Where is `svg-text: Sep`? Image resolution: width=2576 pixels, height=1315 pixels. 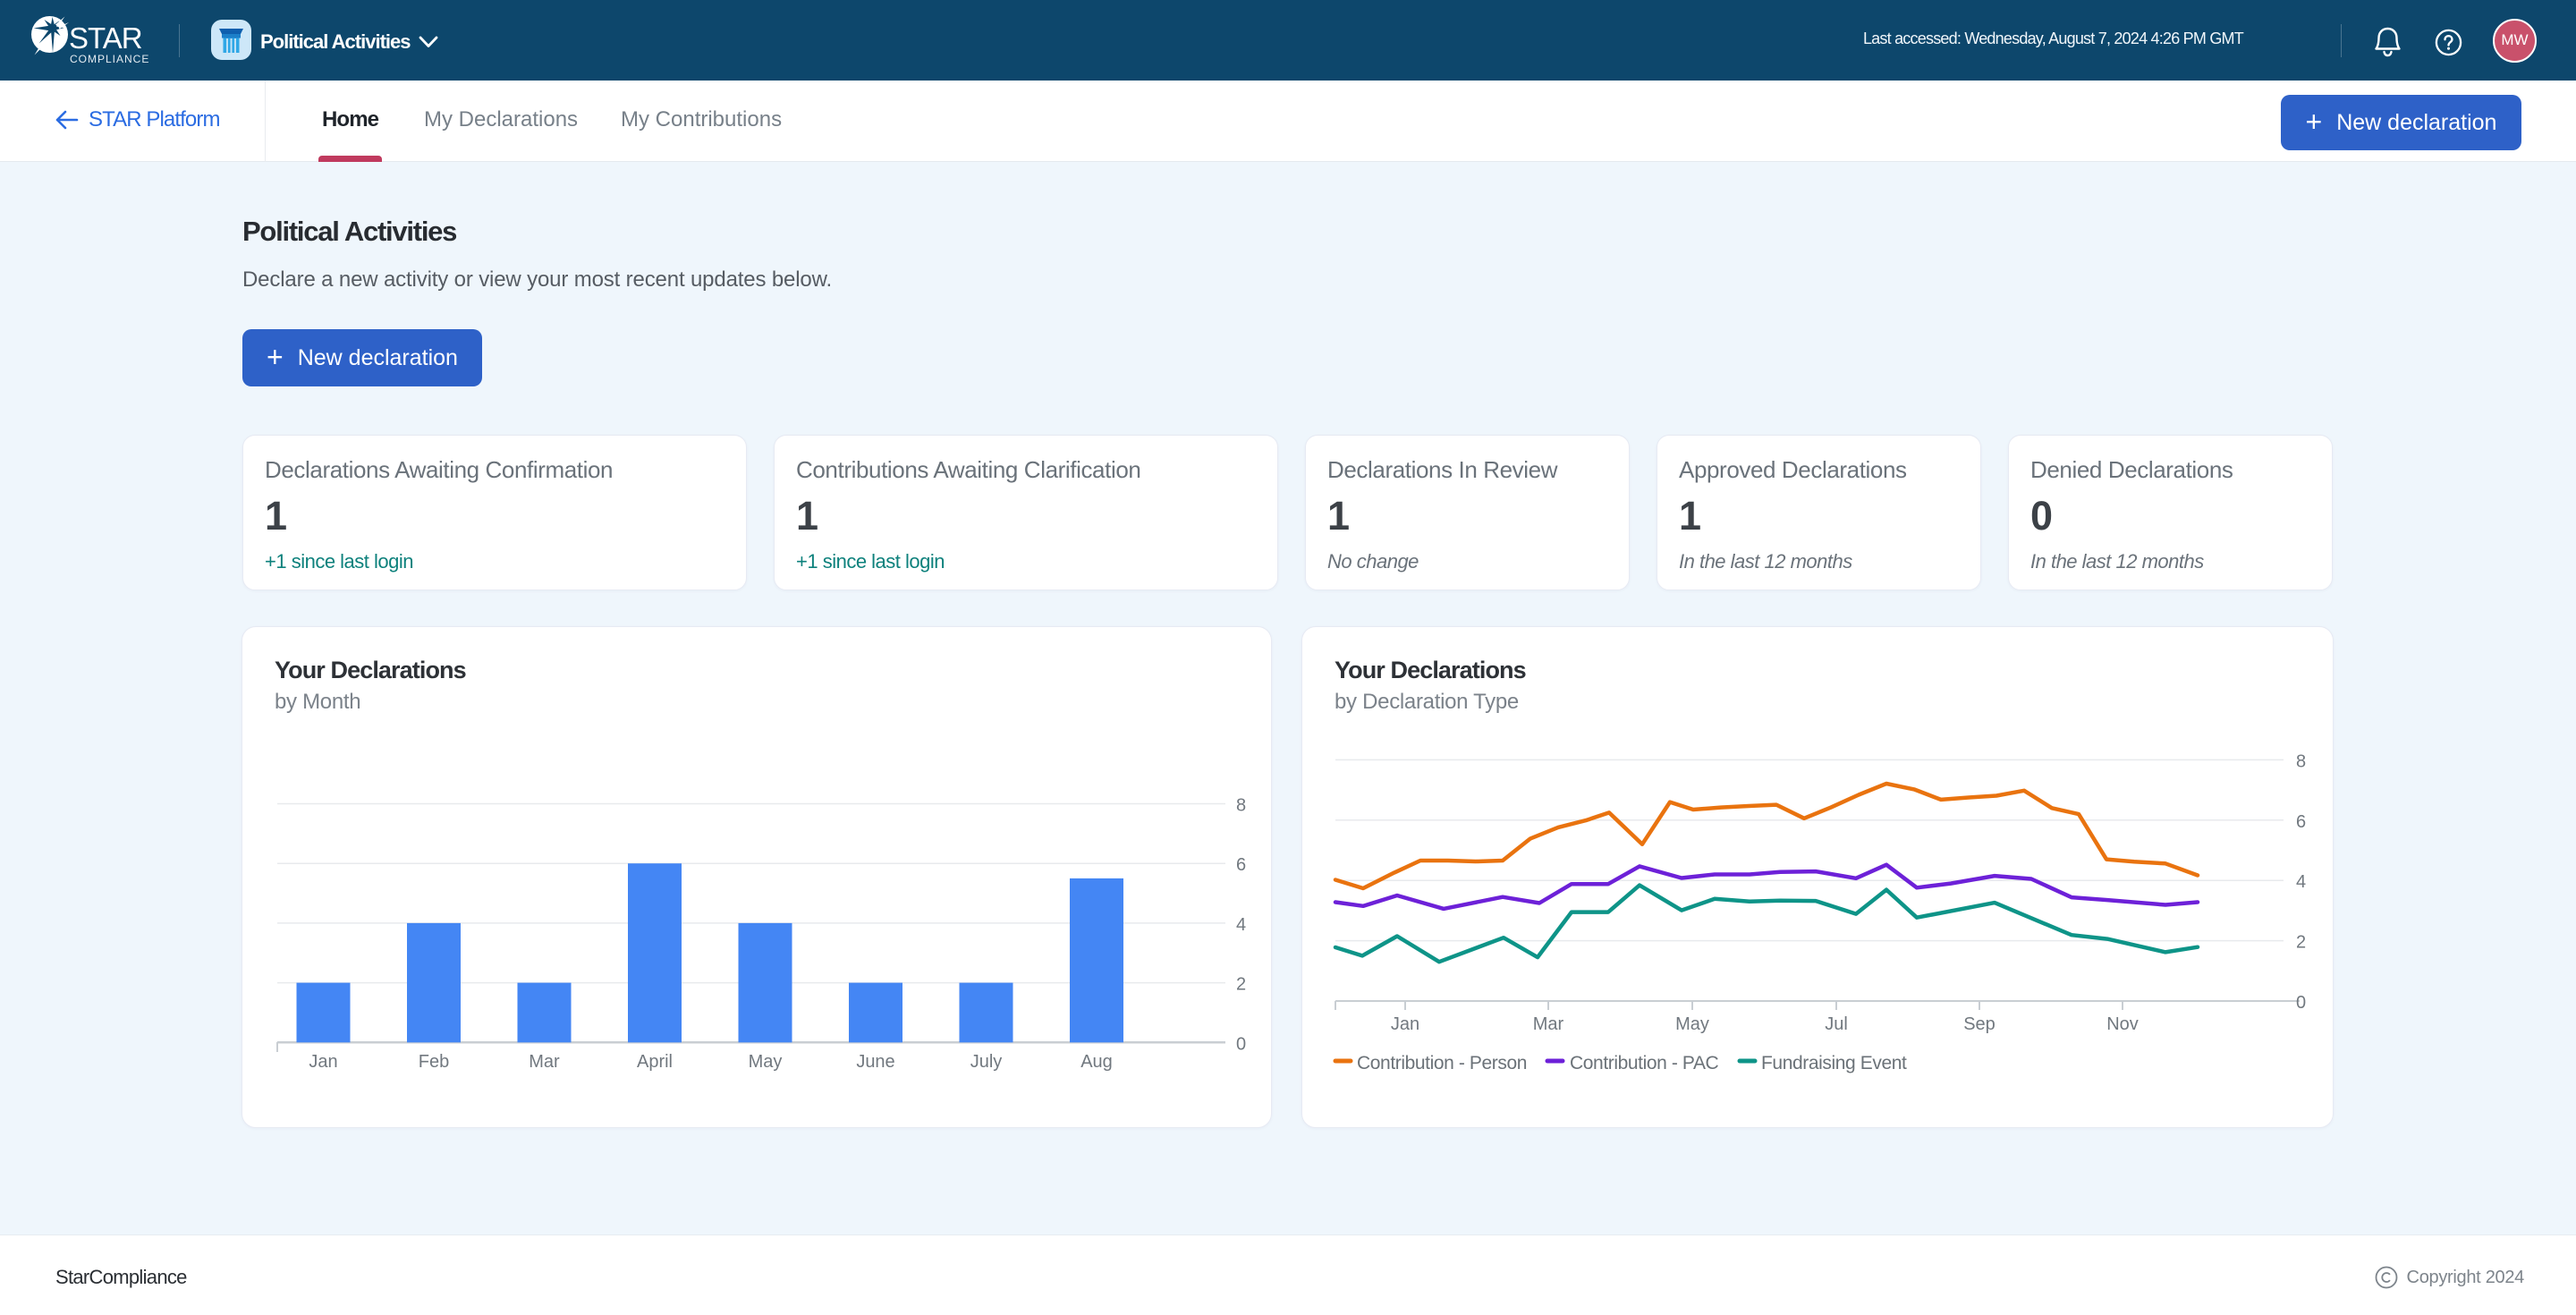
svg-text: Sep is located at coordinates (1979, 1024).